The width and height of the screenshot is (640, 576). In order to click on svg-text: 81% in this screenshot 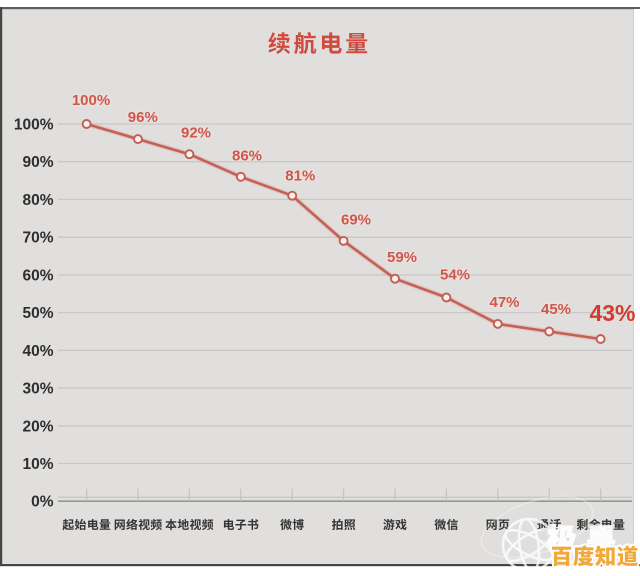, I will do `click(300, 175)`.